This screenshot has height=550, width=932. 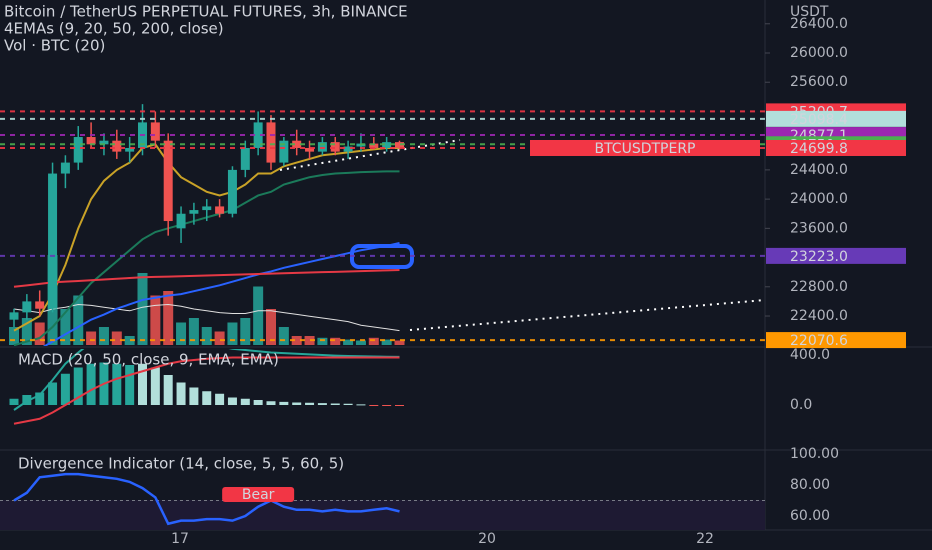 I want to click on trend-line, so click(x=370, y=155).